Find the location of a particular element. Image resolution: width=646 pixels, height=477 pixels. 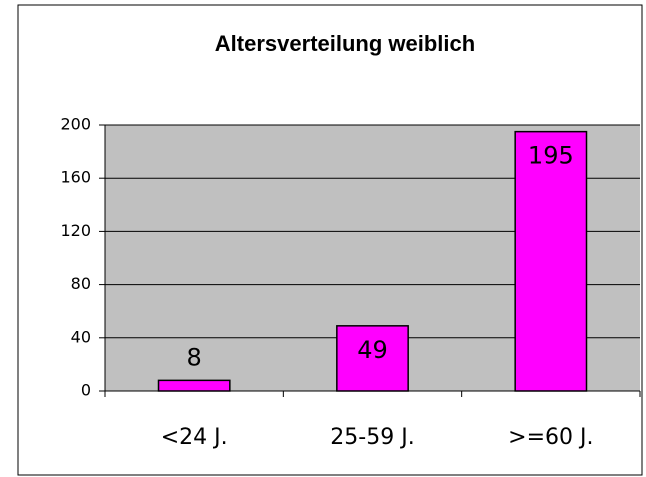

data-label: 195 is located at coordinates (551, 156).